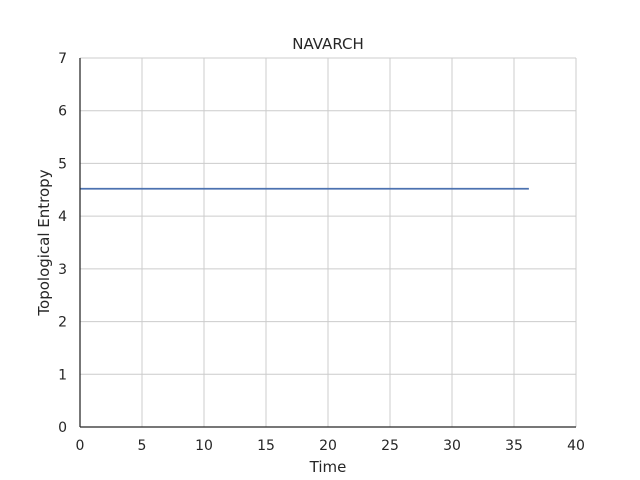  What do you see at coordinates (142, 446) in the screenshot?
I see `x-tick-label: 5` at bounding box center [142, 446].